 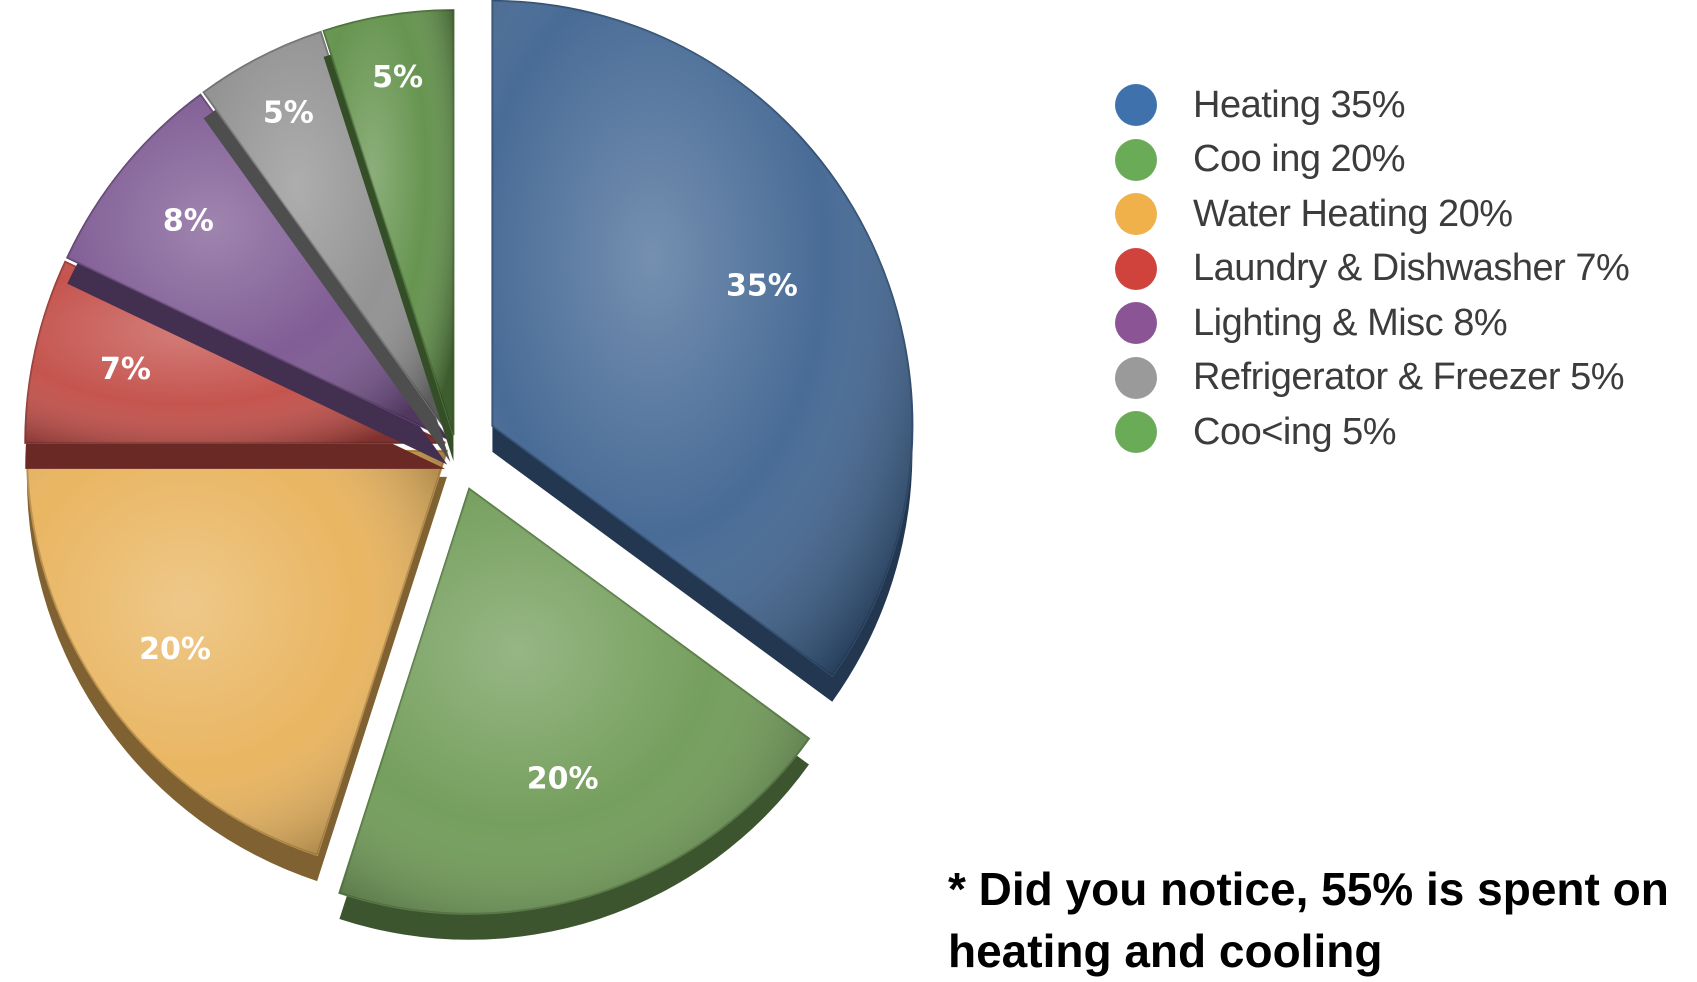 I want to click on legend-item-cooling: Coo ing 20%, so click(x=1372, y=160).